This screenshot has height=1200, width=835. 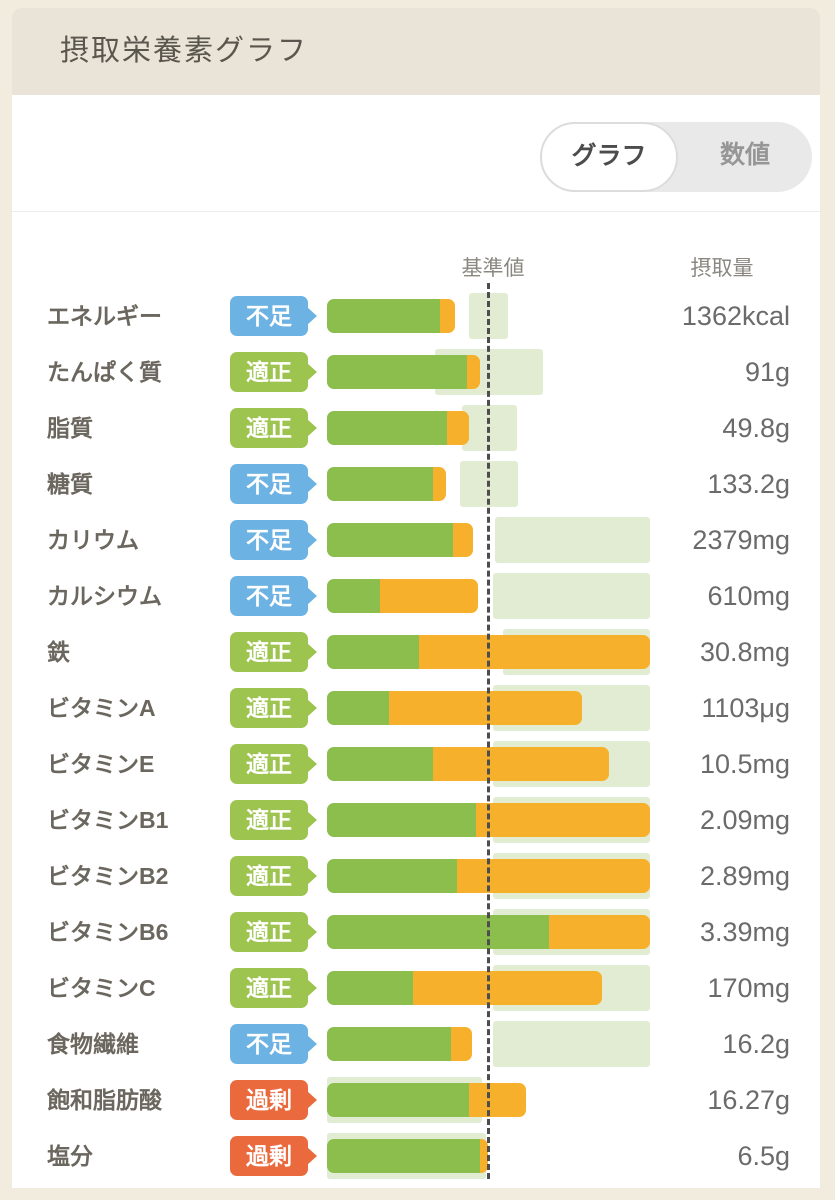 What do you see at coordinates (101, 988) in the screenshot?
I see `nutrient-label: ビタミンC` at bounding box center [101, 988].